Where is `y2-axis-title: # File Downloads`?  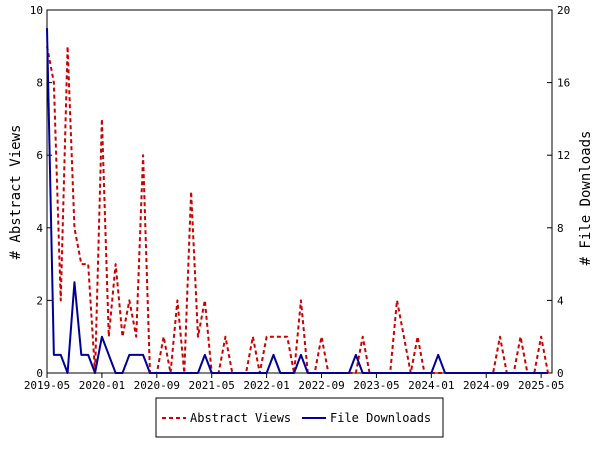
y2-axis-title: # File Downloads is located at coordinates (586, 198).